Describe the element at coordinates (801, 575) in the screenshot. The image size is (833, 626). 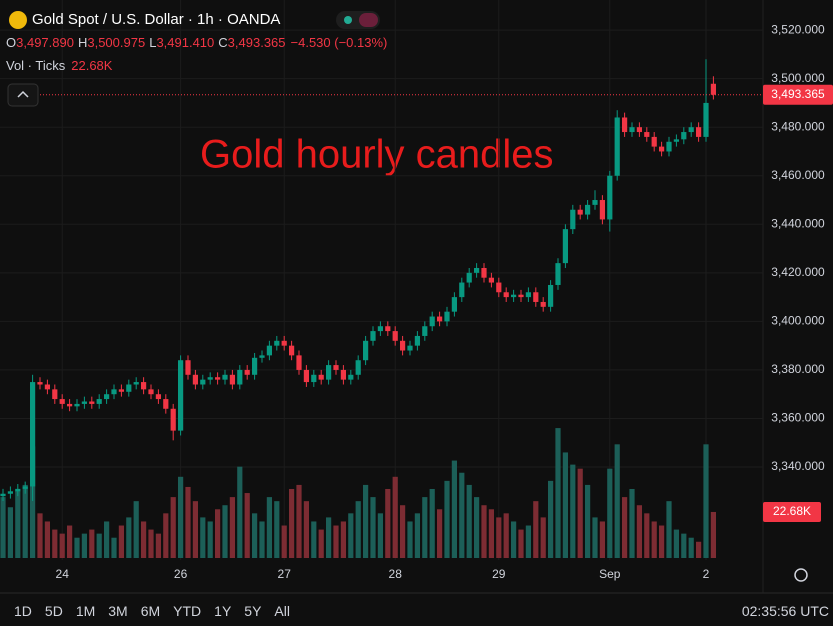
I see `settings-icon` at that location.